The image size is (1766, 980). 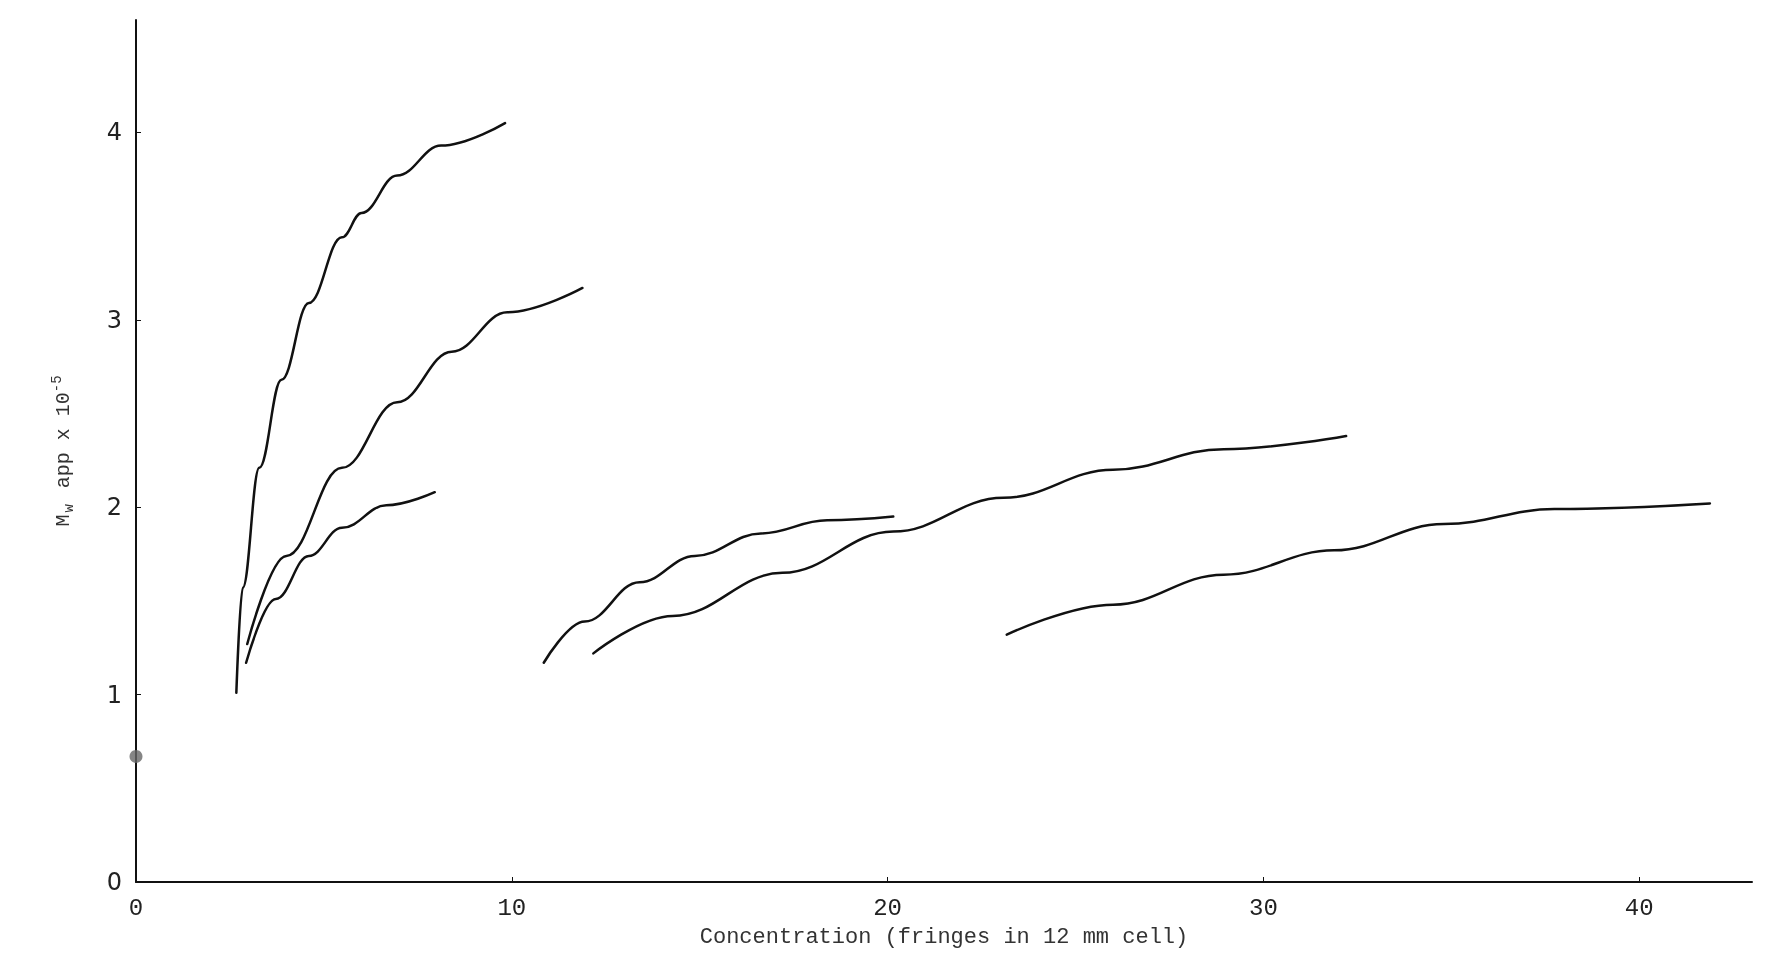 I want to click on y-tick-label: 2, so click(x=114, y=507).